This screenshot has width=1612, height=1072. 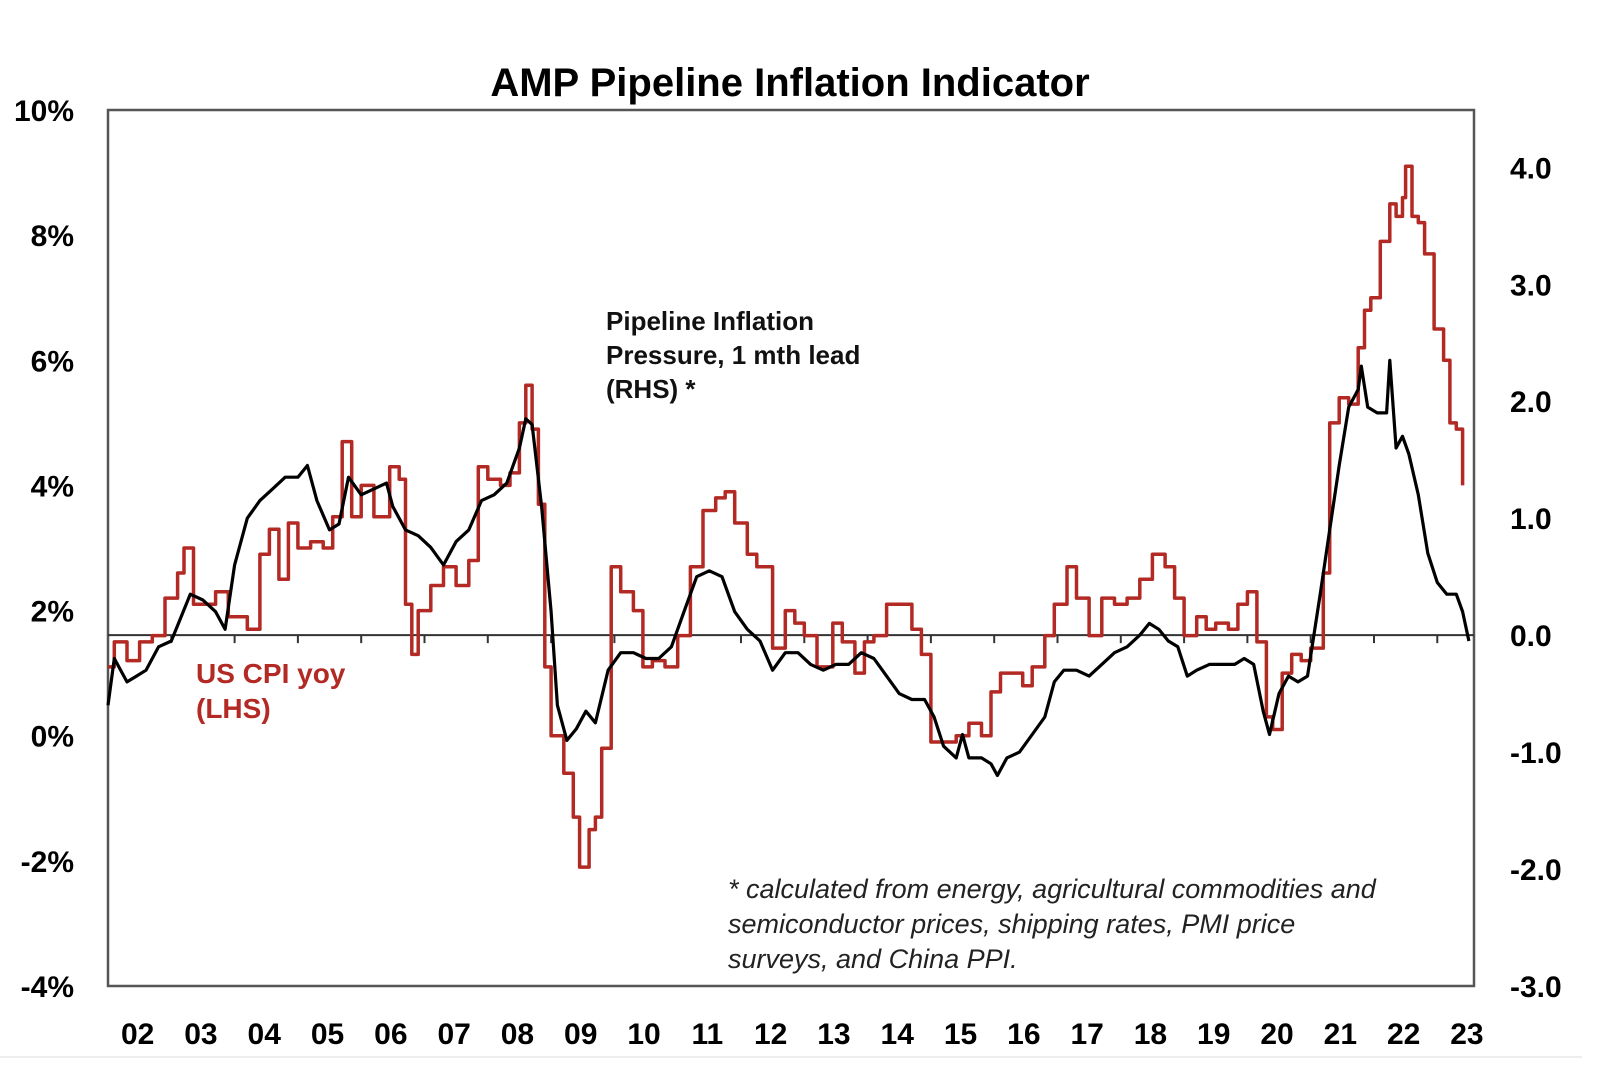 What do you see at coordinates (200, 1034) in the screenshot?
I see `x-tick-label: 03` at bounding box center [200, 1034].